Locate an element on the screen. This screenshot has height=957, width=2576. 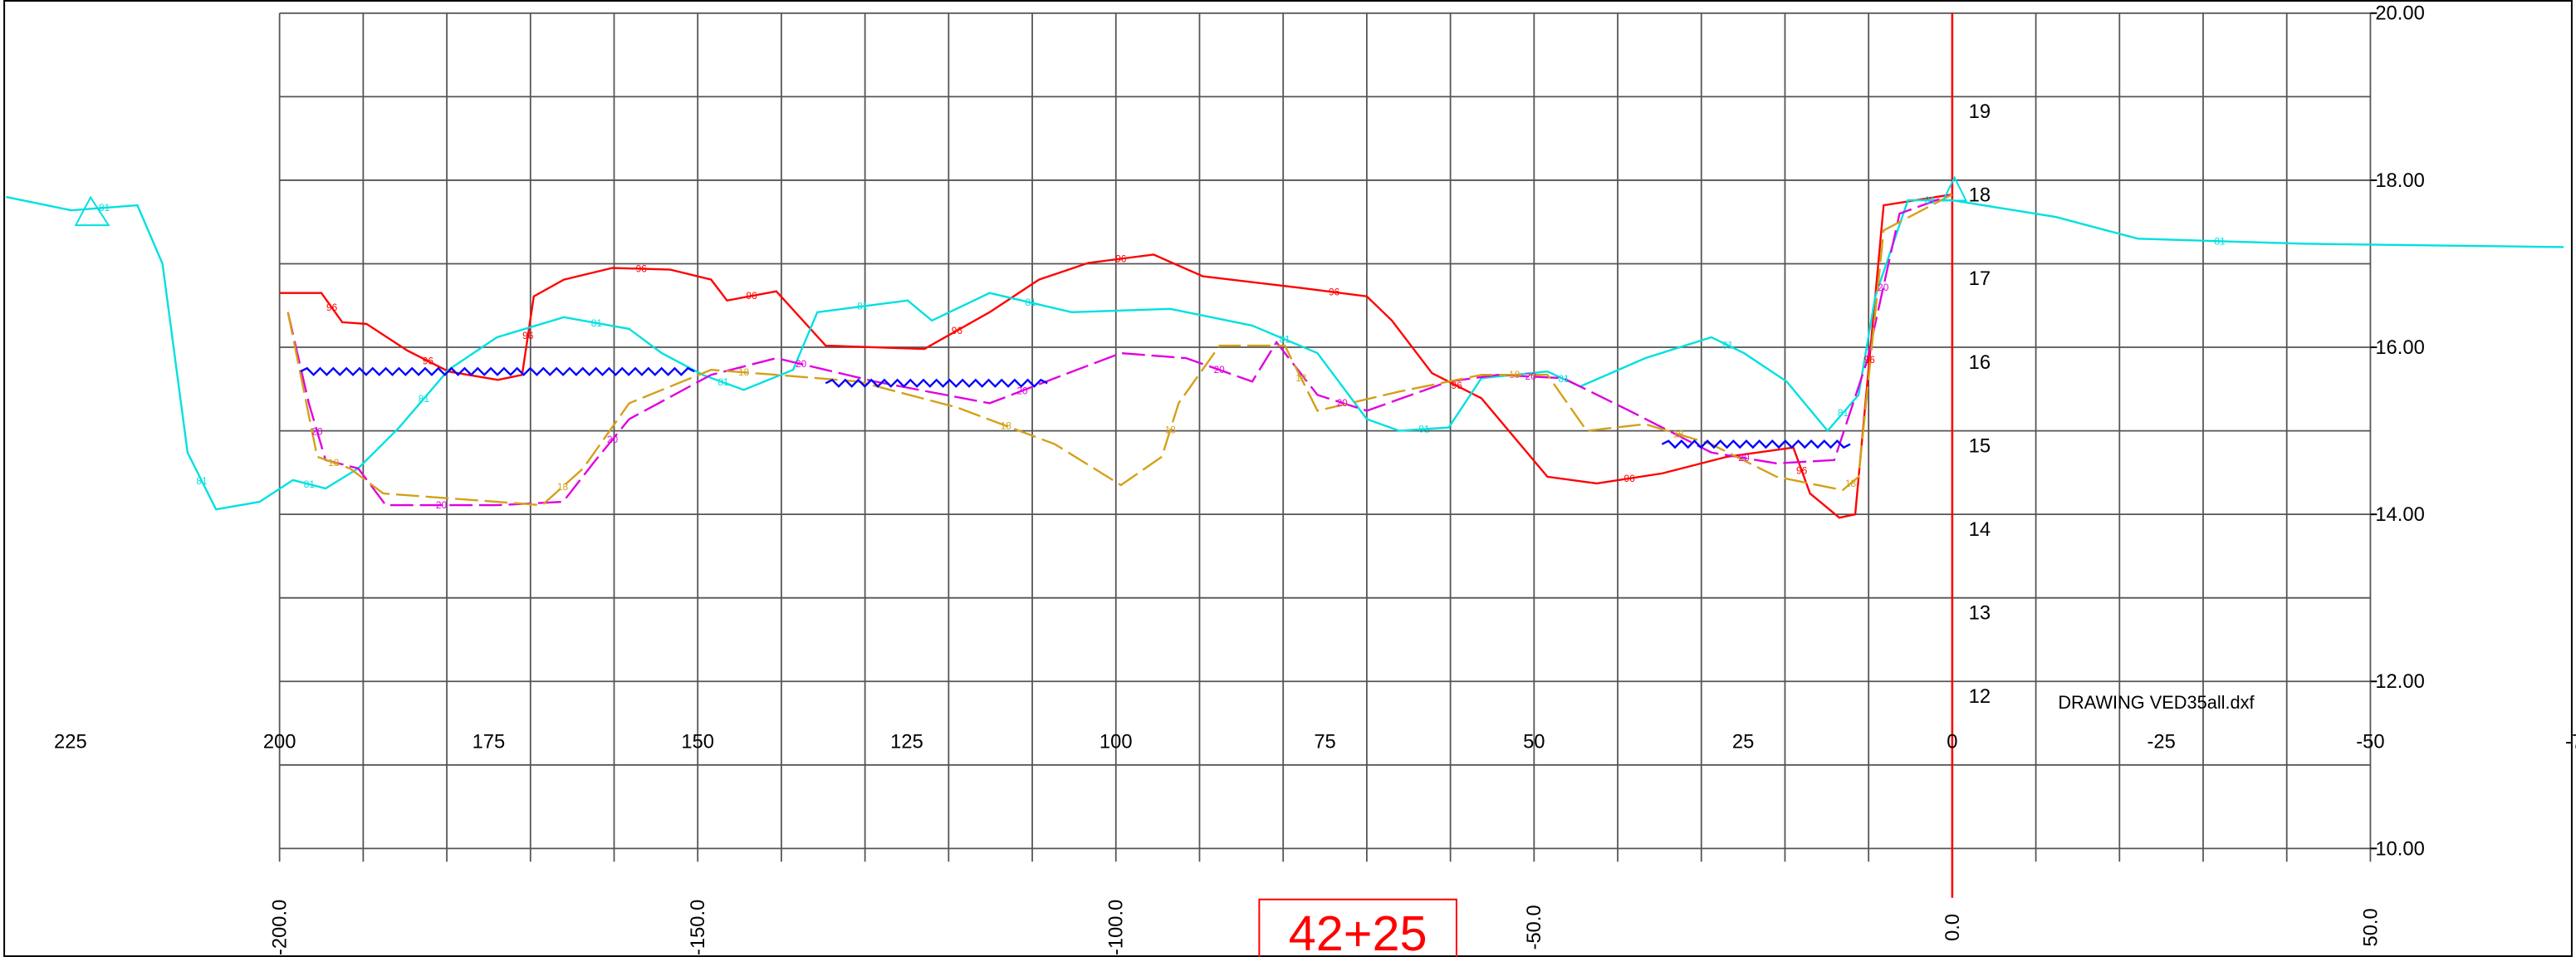
x2-tick-label: 175 is located at coordinates (489, 742).